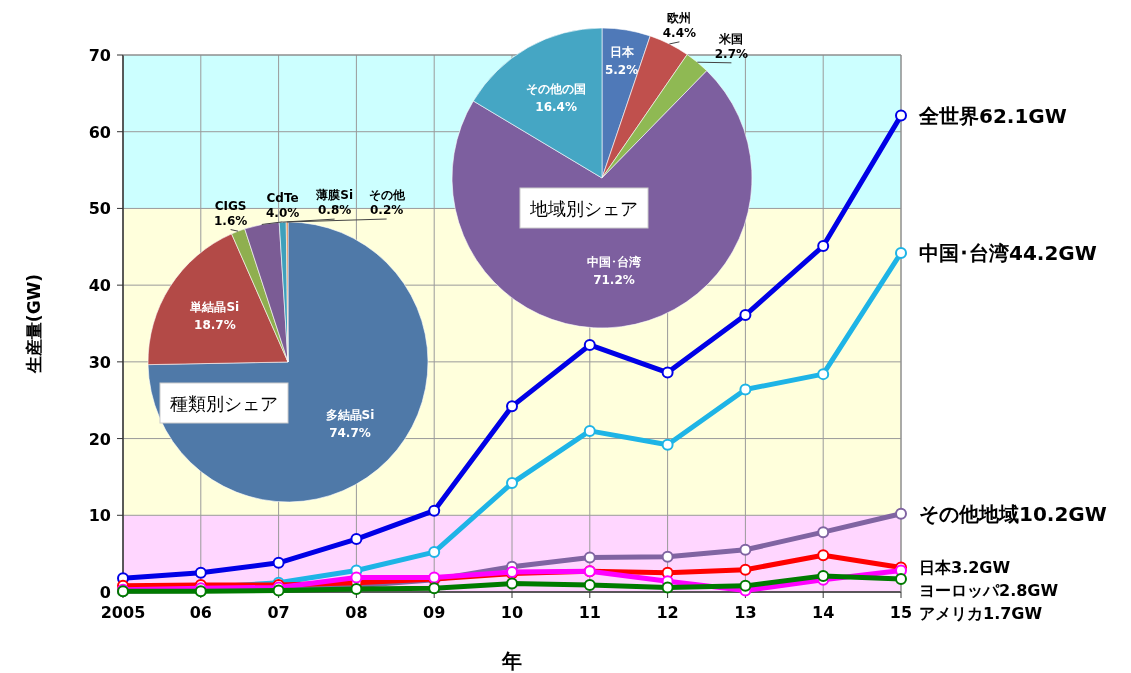 This screenshot has height=673, width=1131. I want to click on x-tick-label: 13, so click(745, 612).